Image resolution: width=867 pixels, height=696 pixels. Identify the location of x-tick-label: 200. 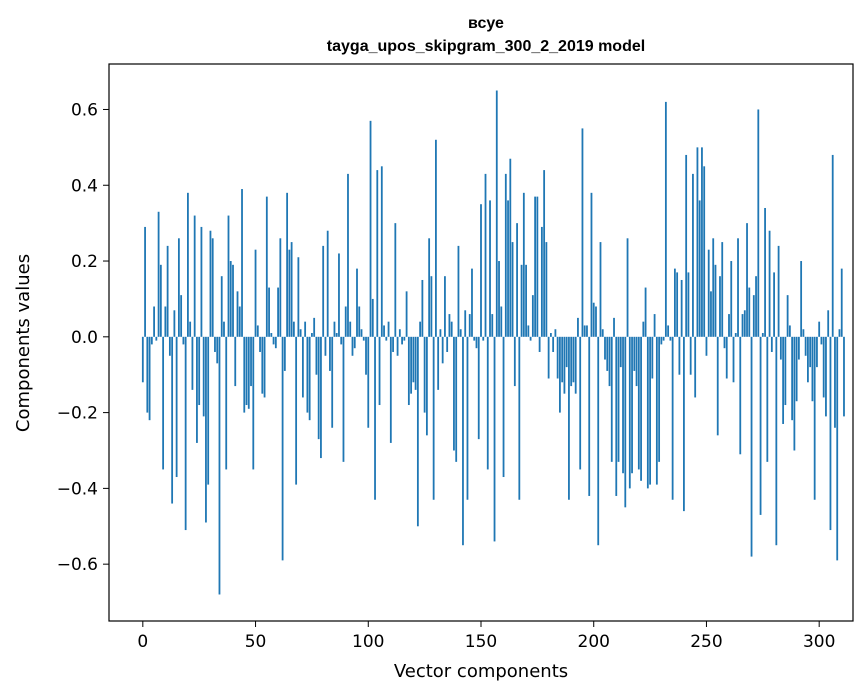
(594, 642).